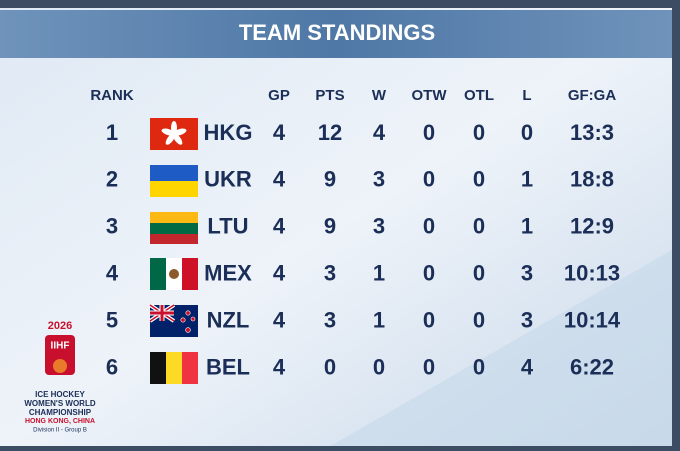 This screenshot has width=680, height=451. Describe the element at coordinates (379, 95) in the screenshot. I see `column-header: W` at that location.